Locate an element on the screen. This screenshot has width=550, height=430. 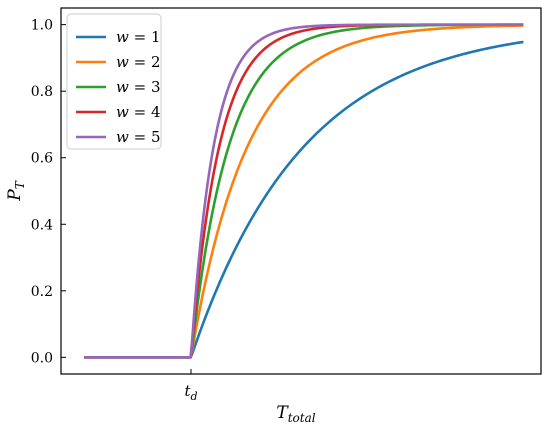
legend-entry: w = 4 is located at coordinates (138, 112).